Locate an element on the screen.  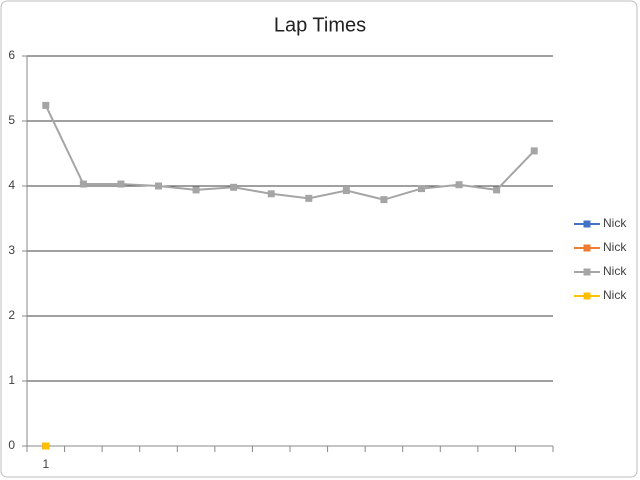
y-tick-label: 1 is located at coordinates (11, 380).